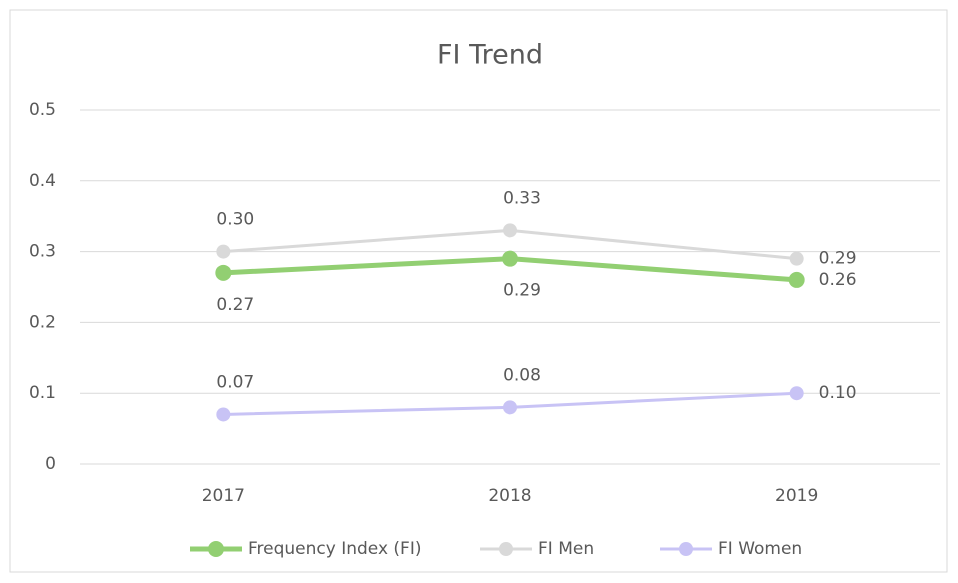 This screenshot has height=583, width=958. Describe the element at coordinates (235, 382) in the screenshot. I see `data-label: 0.07` at that location.